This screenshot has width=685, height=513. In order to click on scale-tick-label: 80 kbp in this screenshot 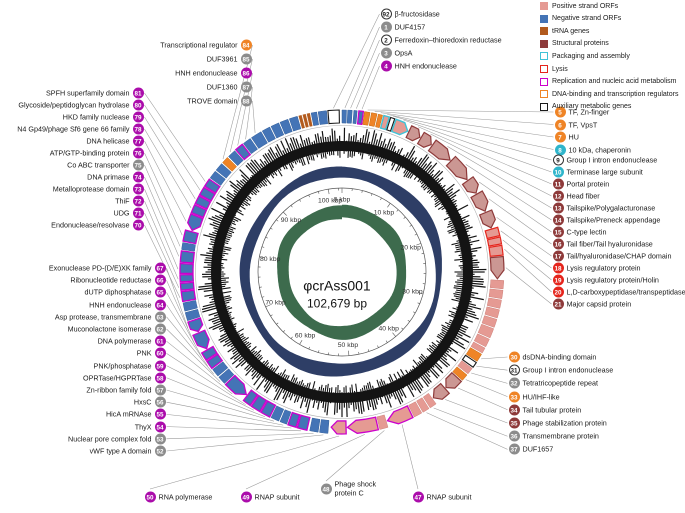, I will do `click(270, 259)`.